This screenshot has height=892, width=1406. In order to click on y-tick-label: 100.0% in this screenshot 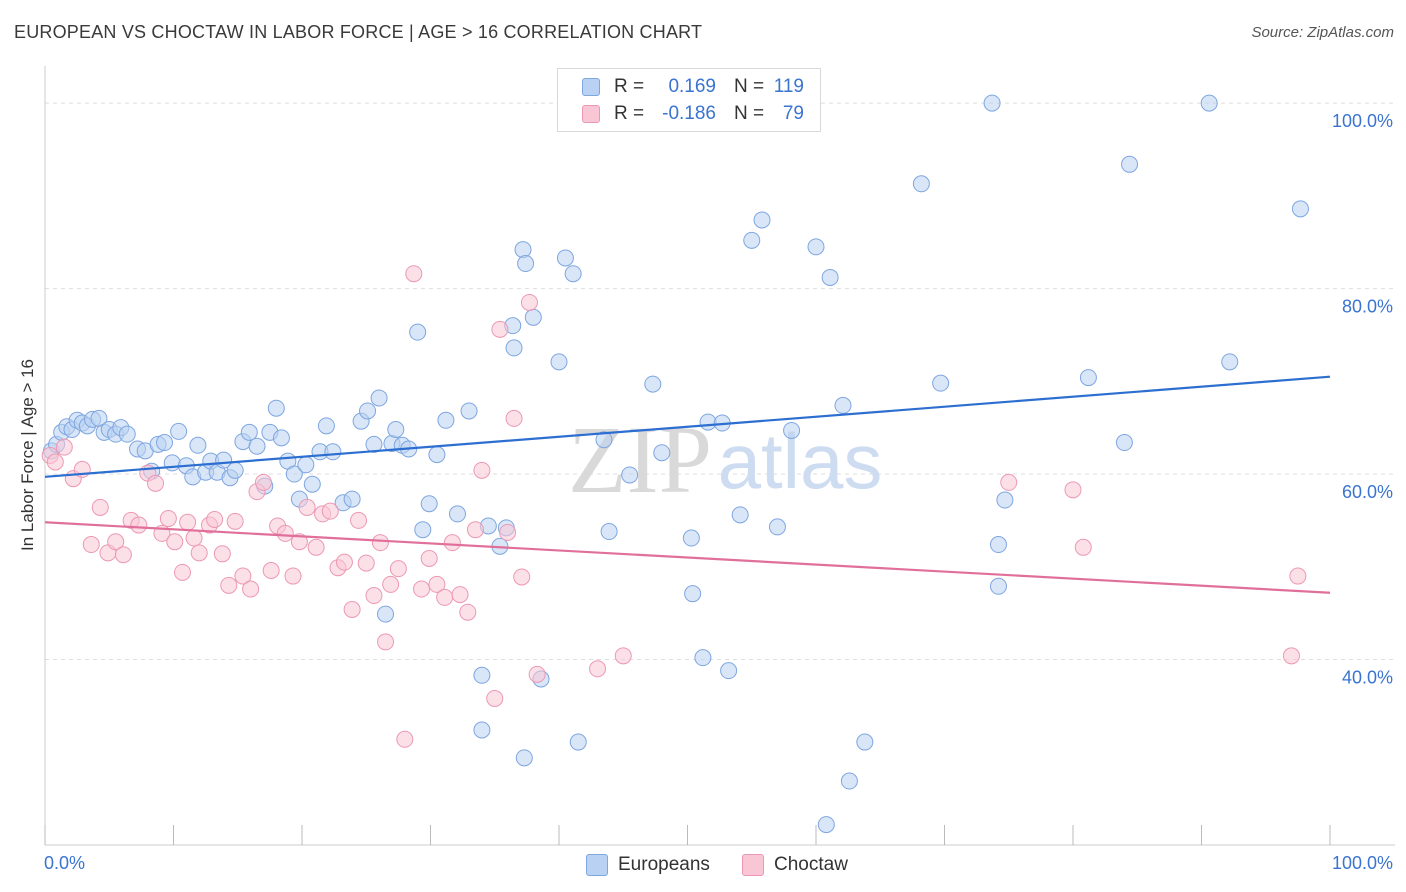, I will do `click(1362, 121)`.